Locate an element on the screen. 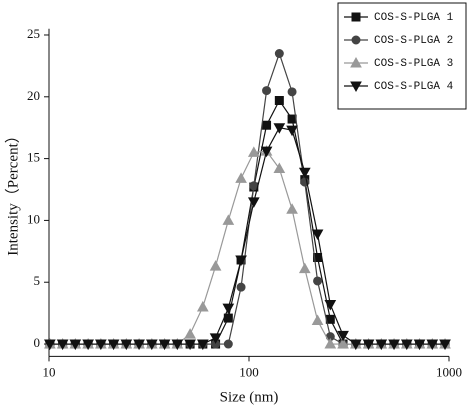 This screenshot has height=412, width=474. x-axis-title: Size (nm) is located at coordinates (249, 397).